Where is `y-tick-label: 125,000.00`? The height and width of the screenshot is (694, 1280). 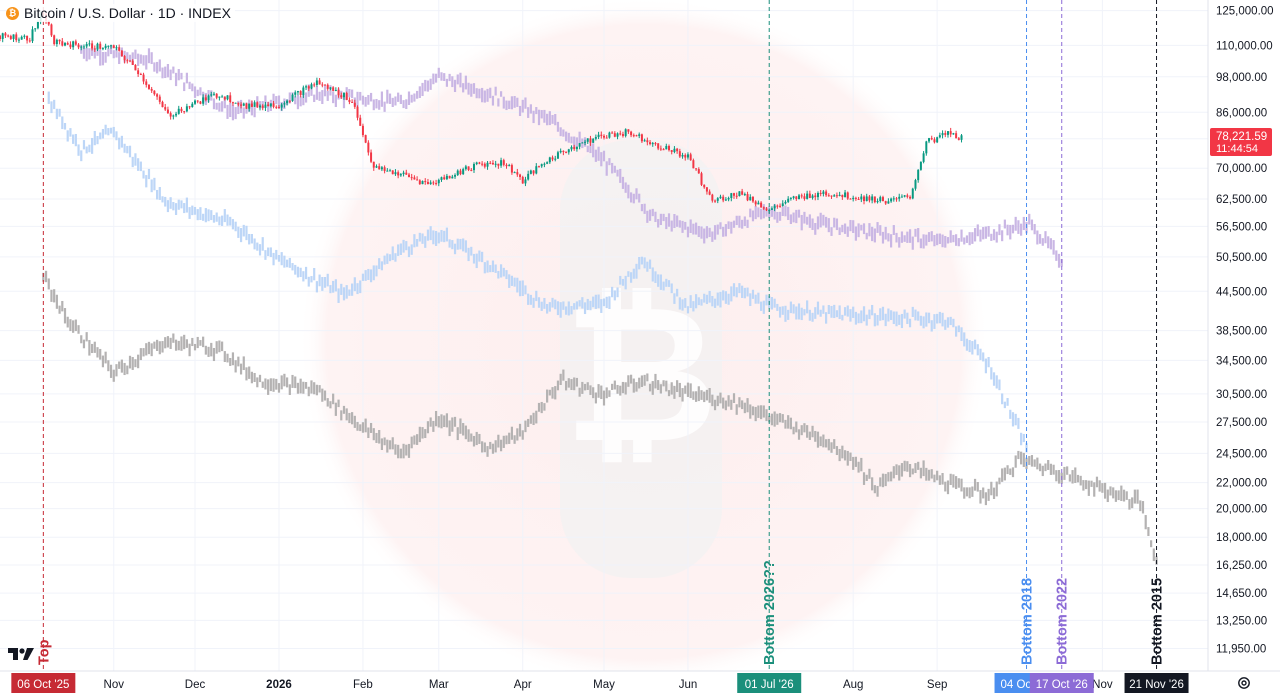
y-tick-label: 125,000.00 is located at coordinates (1245, 12).